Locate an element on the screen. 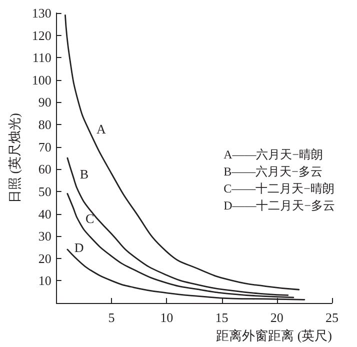 This screenshot has height=347, width=357. x-tick-label: 5 is located at coordinates (111, 317).